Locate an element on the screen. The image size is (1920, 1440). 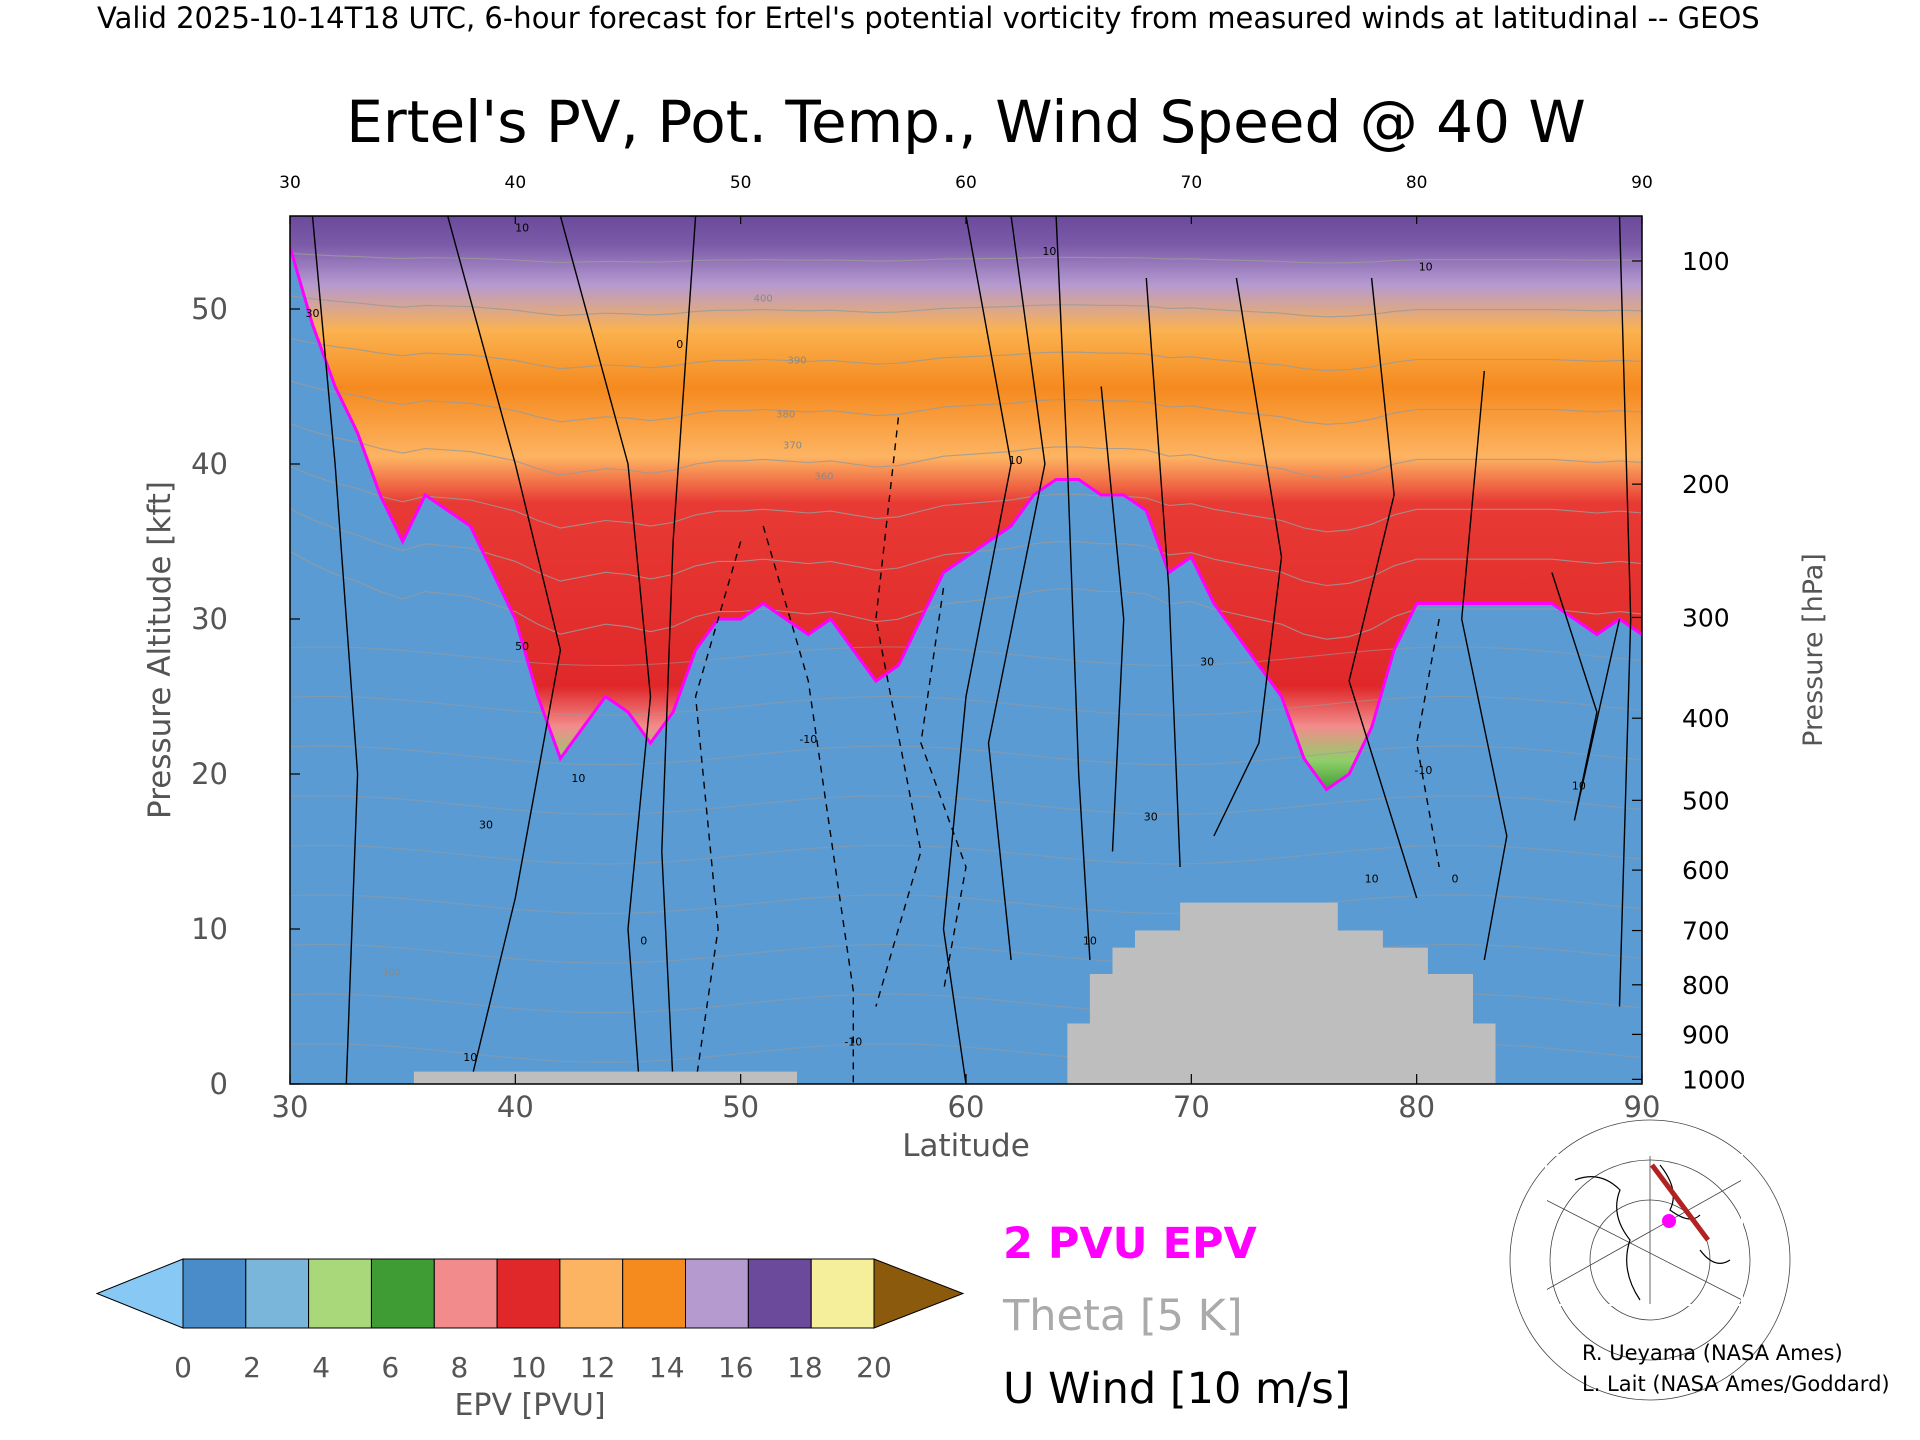
inset-marker is located at coordinates (1669, 1221).